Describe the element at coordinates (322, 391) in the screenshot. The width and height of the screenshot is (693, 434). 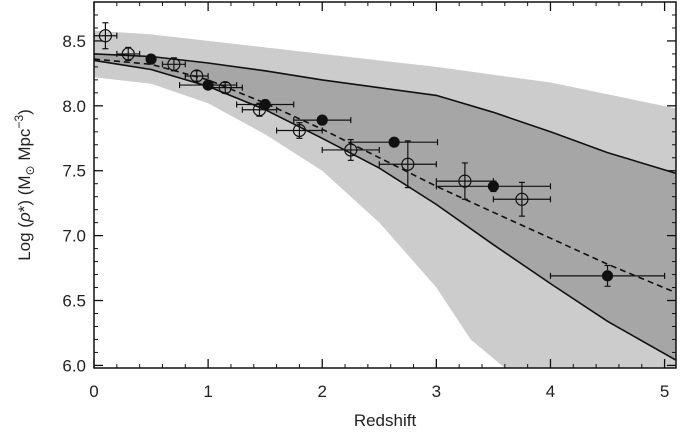
I see `x-tick-label: 2` at that location.